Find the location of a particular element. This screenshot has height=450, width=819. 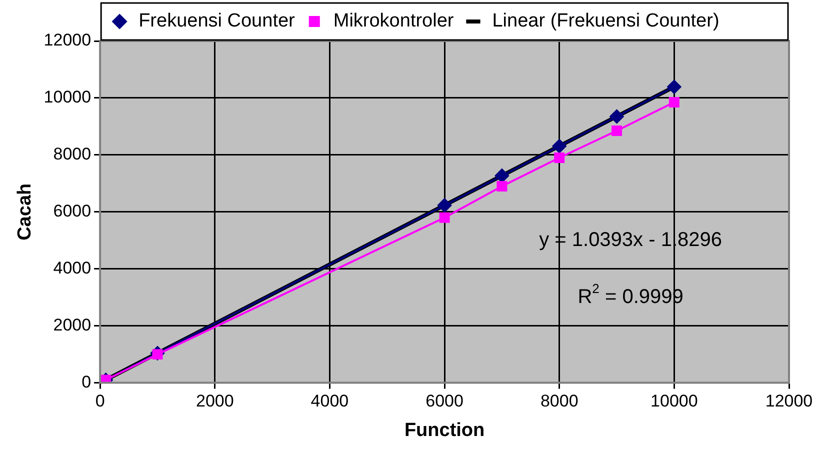

y-tick-label: 2000 is located at coordinates (72, 325).